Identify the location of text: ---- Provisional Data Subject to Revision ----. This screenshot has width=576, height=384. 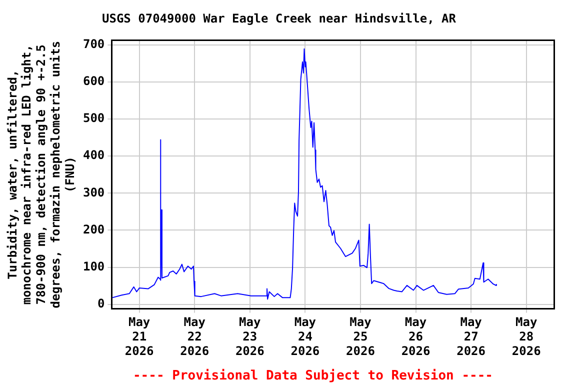
(313, 376).